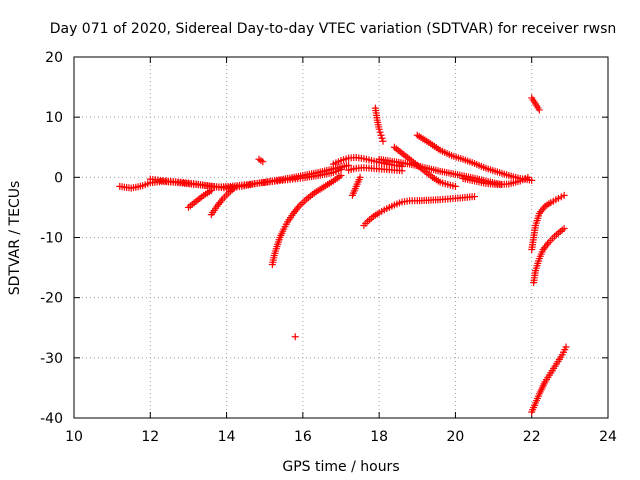  Describe the element at coordinates (356, 186) in the screenshot. I see `series-track-j` at that location.